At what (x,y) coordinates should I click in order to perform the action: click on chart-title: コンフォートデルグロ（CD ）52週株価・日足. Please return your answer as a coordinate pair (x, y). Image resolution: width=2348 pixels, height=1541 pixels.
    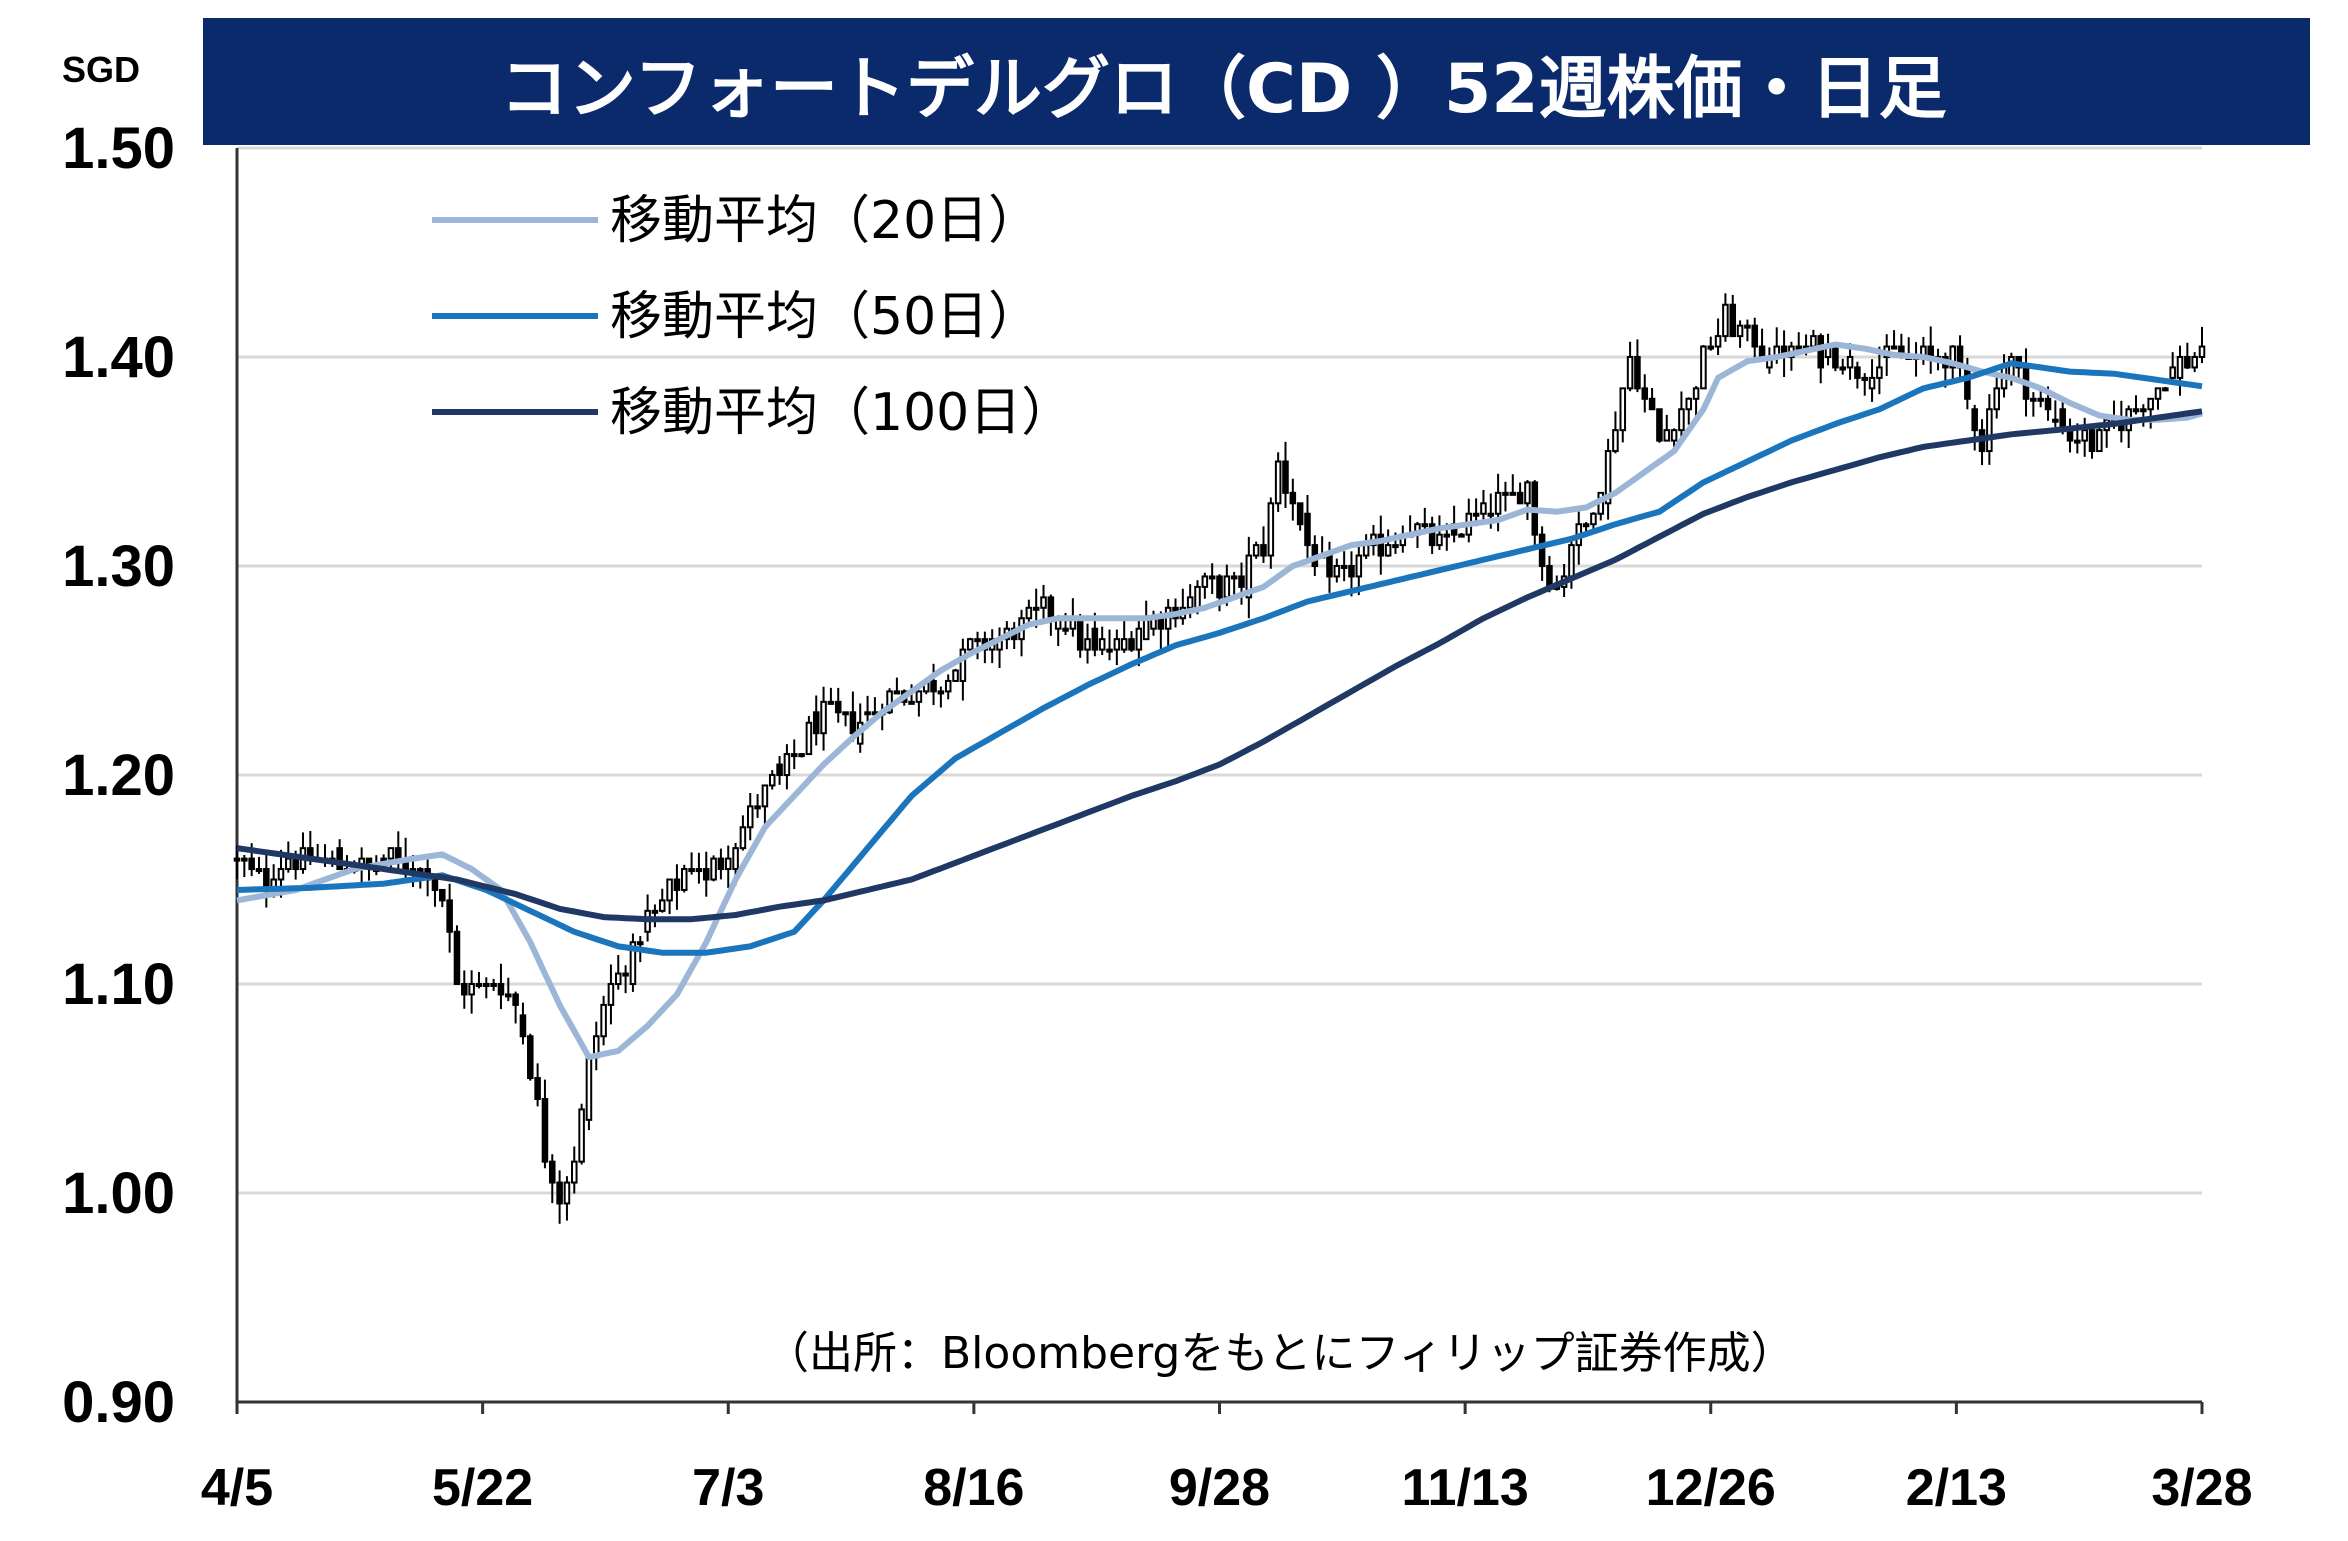
    Looking at the image, I should click on (1223, 89).